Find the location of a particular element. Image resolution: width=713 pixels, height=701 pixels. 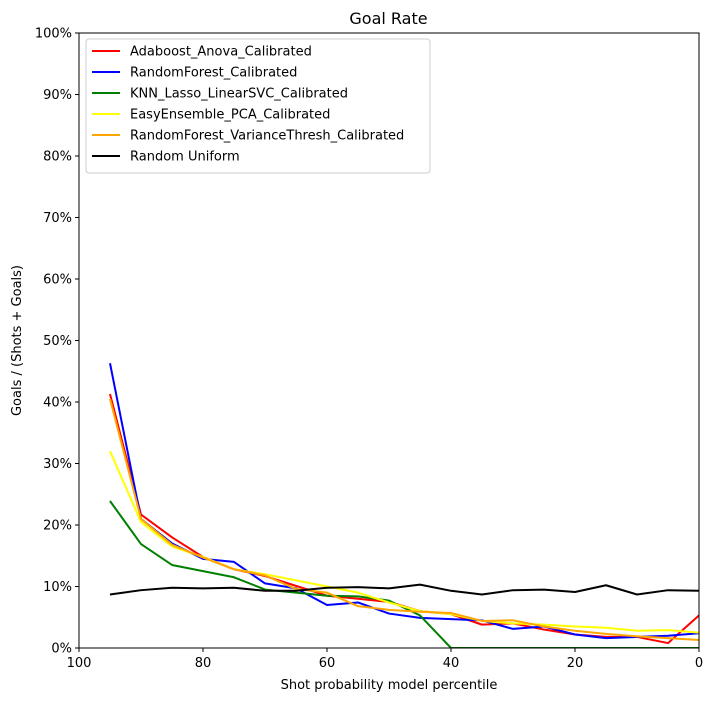

legend-label: Adaboost_Anova_Calibrated is located at coordinates (221, 52).